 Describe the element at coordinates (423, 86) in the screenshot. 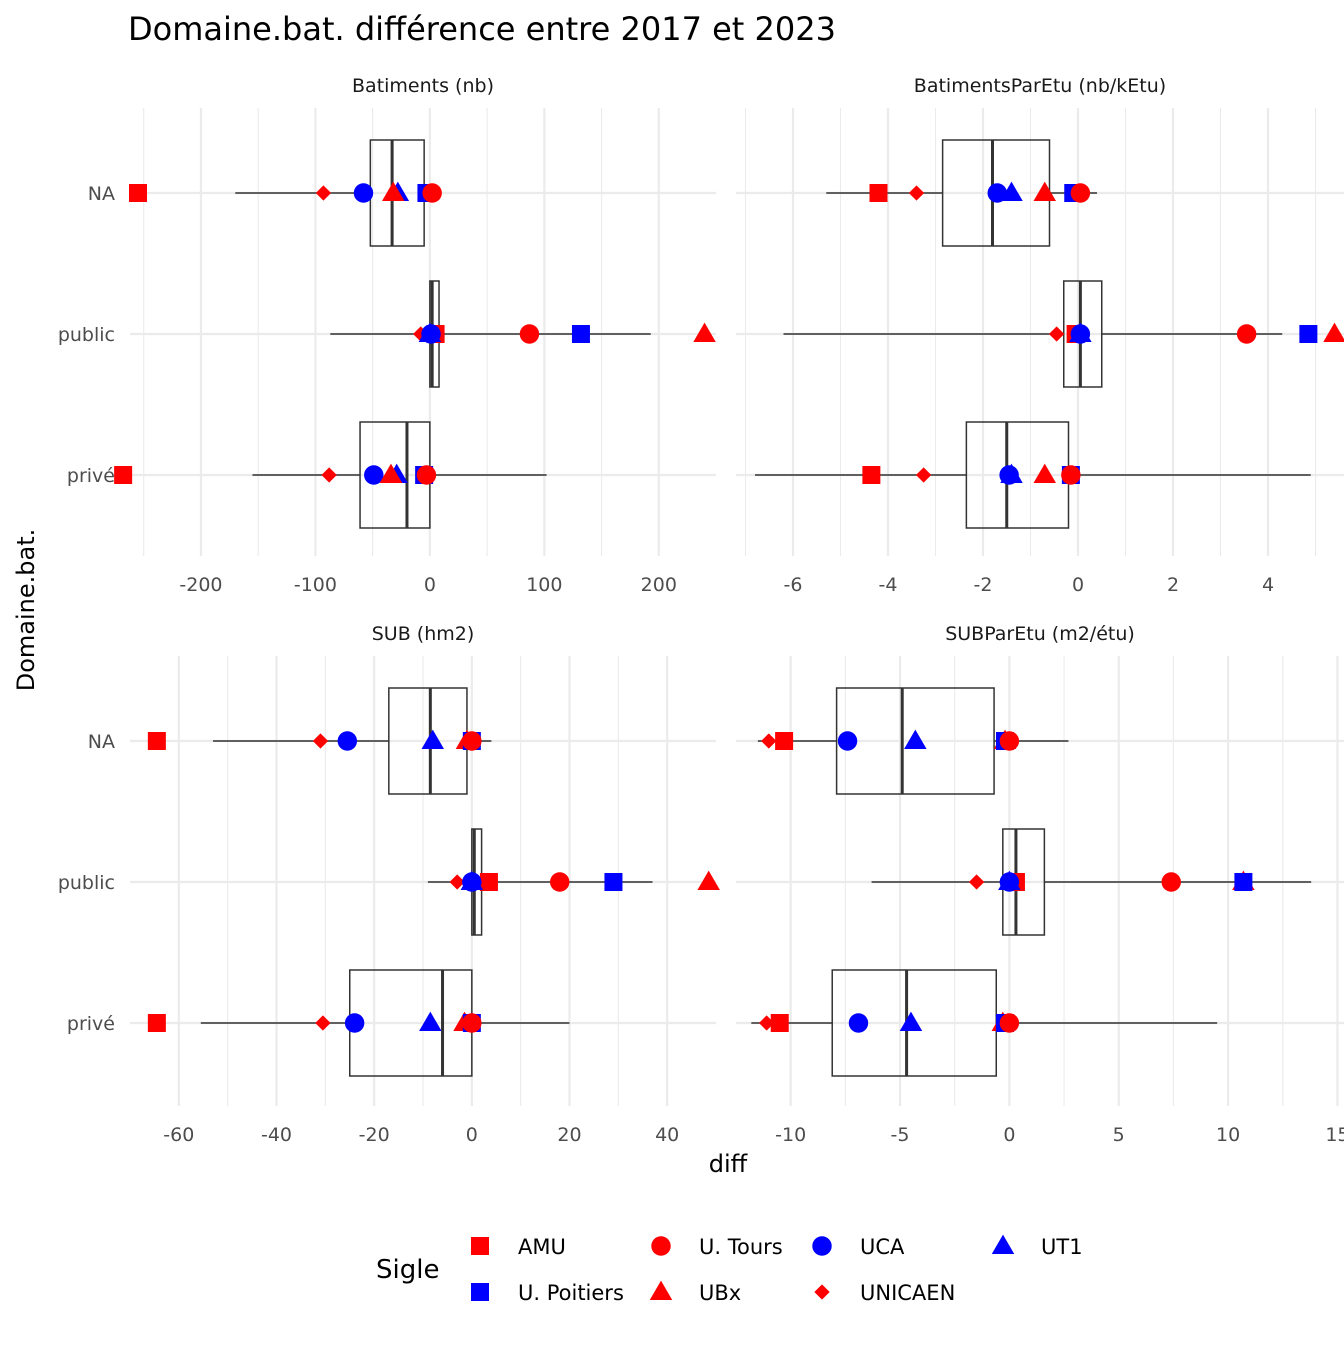

I see `facet-strip-title: Batiments (nb)` at that location.